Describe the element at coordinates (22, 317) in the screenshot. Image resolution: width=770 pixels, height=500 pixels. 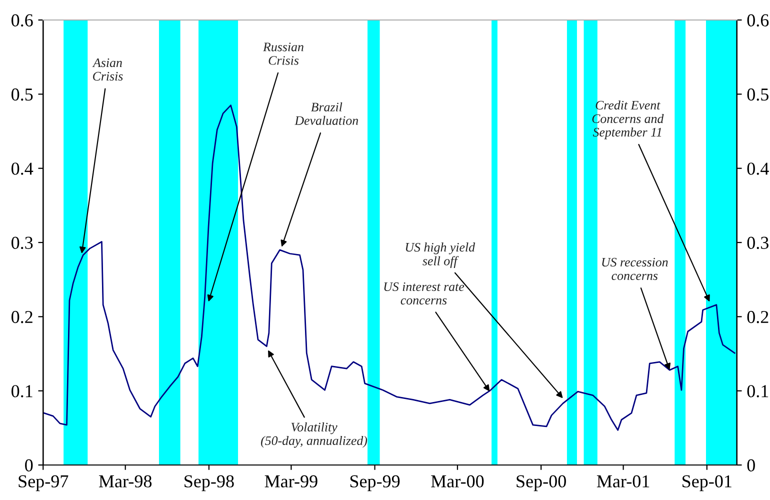
I see `y-tick-label: 0.2` at that location.